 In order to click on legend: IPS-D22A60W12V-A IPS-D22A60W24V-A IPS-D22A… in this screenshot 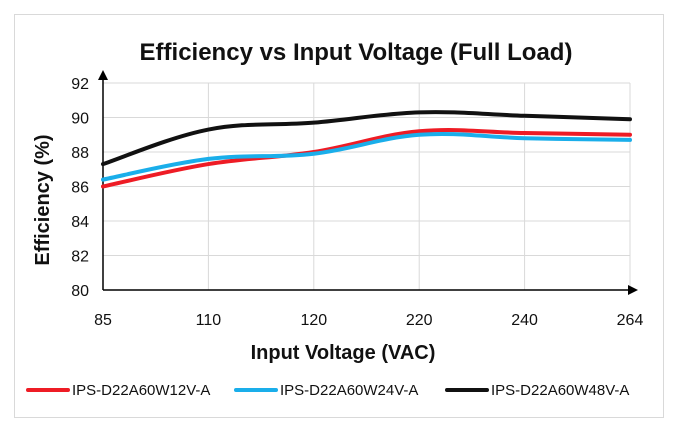, I will do `click(327, 390)`.